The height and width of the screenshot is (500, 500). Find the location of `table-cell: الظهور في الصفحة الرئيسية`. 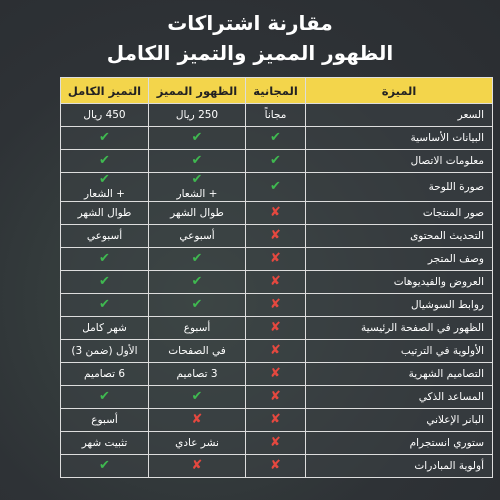

table-cell: الظهور في الصفحة الرئيسية is located at coordinates (399, 328).